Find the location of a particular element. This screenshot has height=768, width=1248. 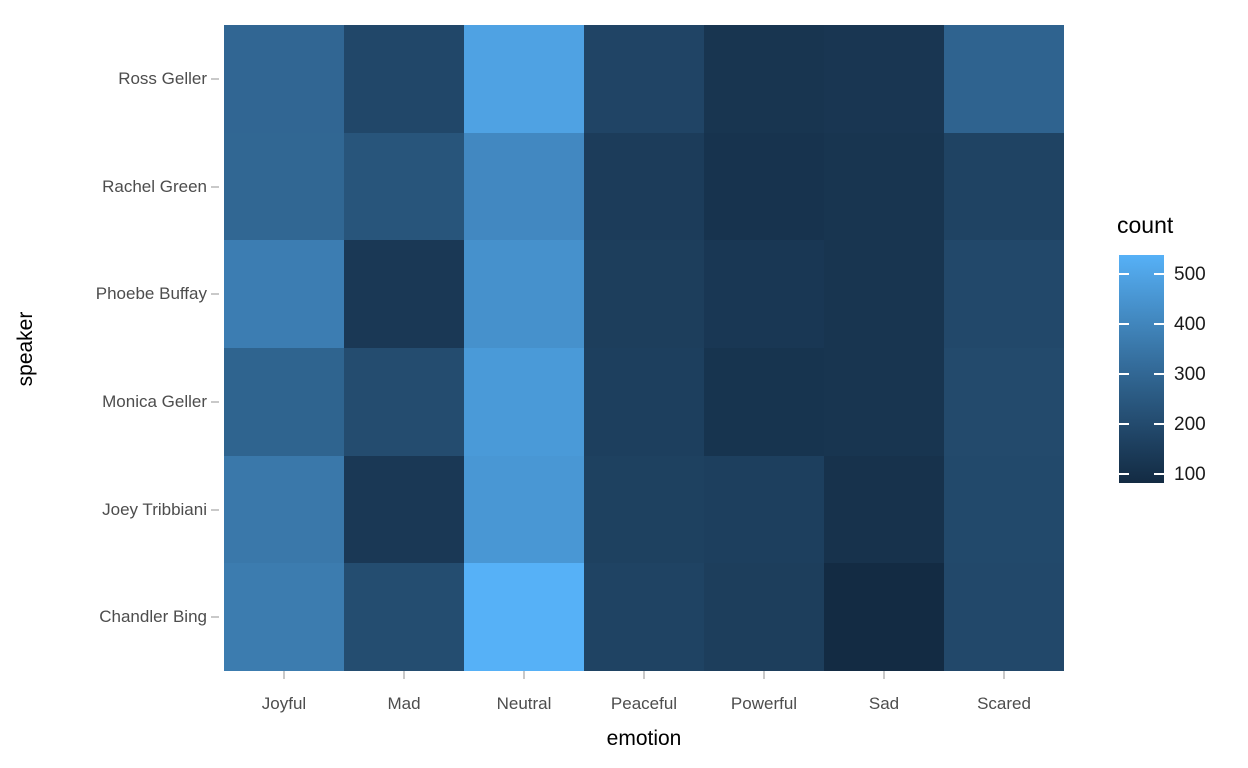

x-axis-label: Powerful is located at coordinates (764, 703).